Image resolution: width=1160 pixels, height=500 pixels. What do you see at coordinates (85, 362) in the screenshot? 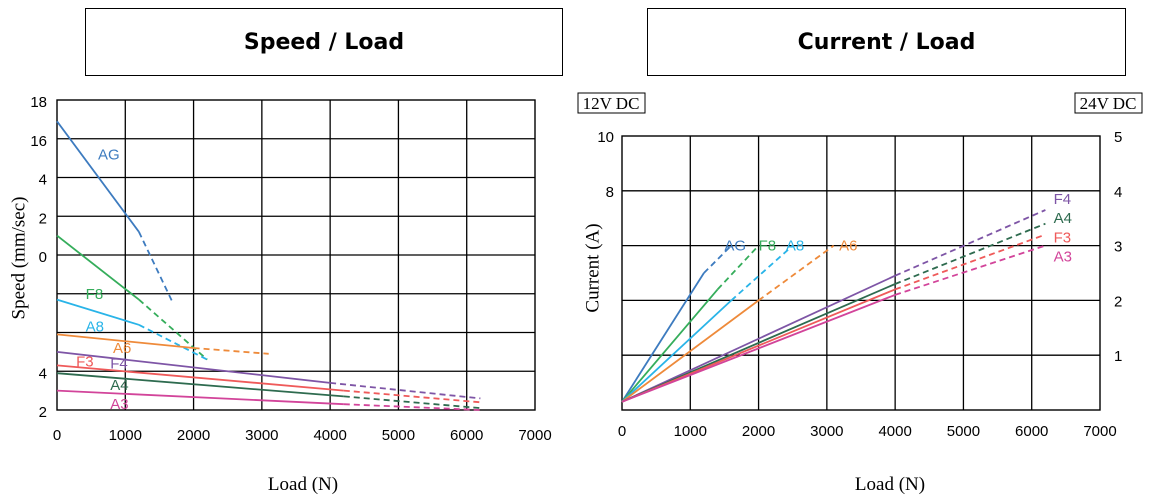
I see `speed-series-label-f3: F3` at bounding box center [85, 362].